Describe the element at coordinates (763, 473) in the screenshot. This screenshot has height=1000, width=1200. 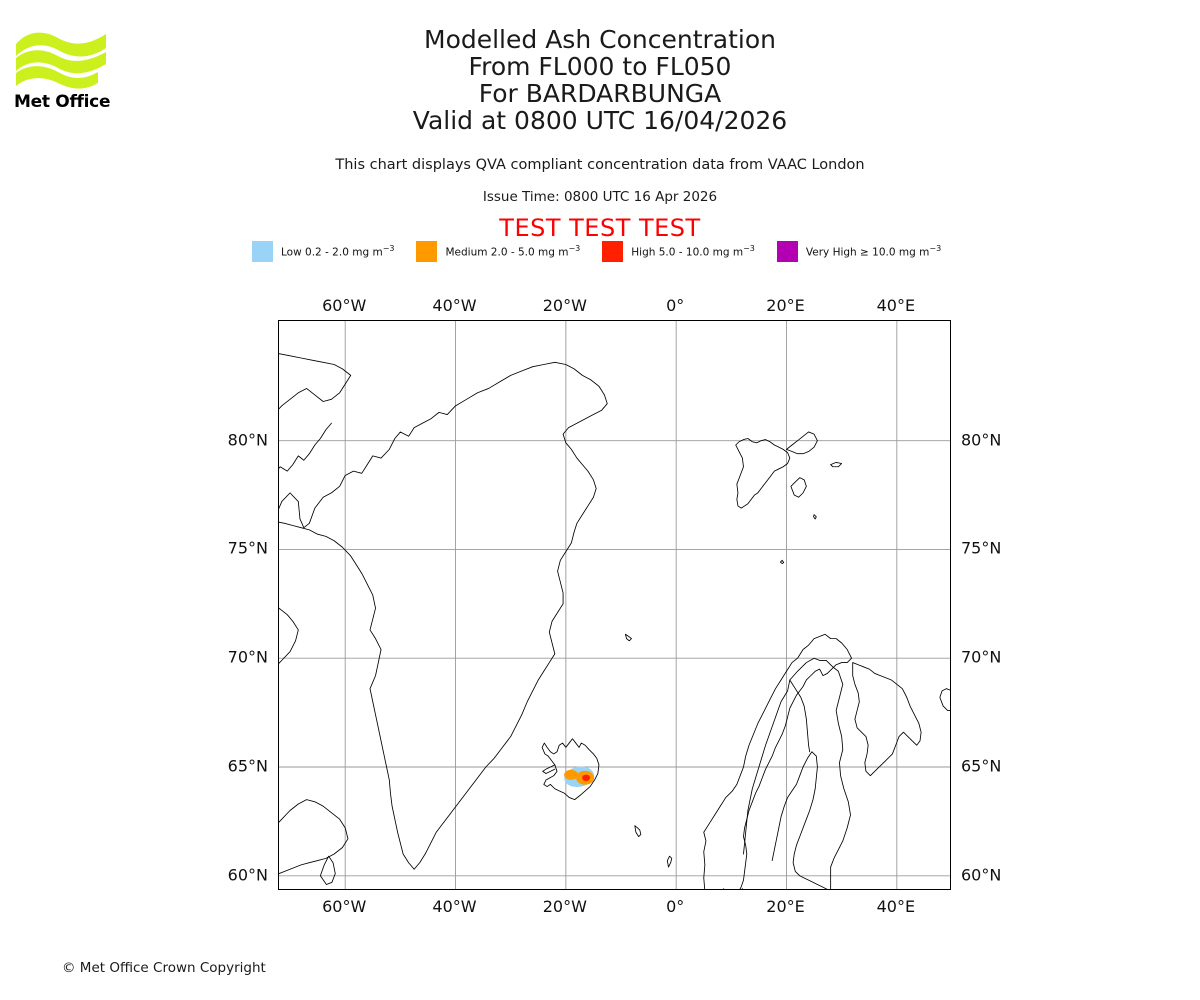
I see `coastline-svalbard-spitsbergen` at that location.